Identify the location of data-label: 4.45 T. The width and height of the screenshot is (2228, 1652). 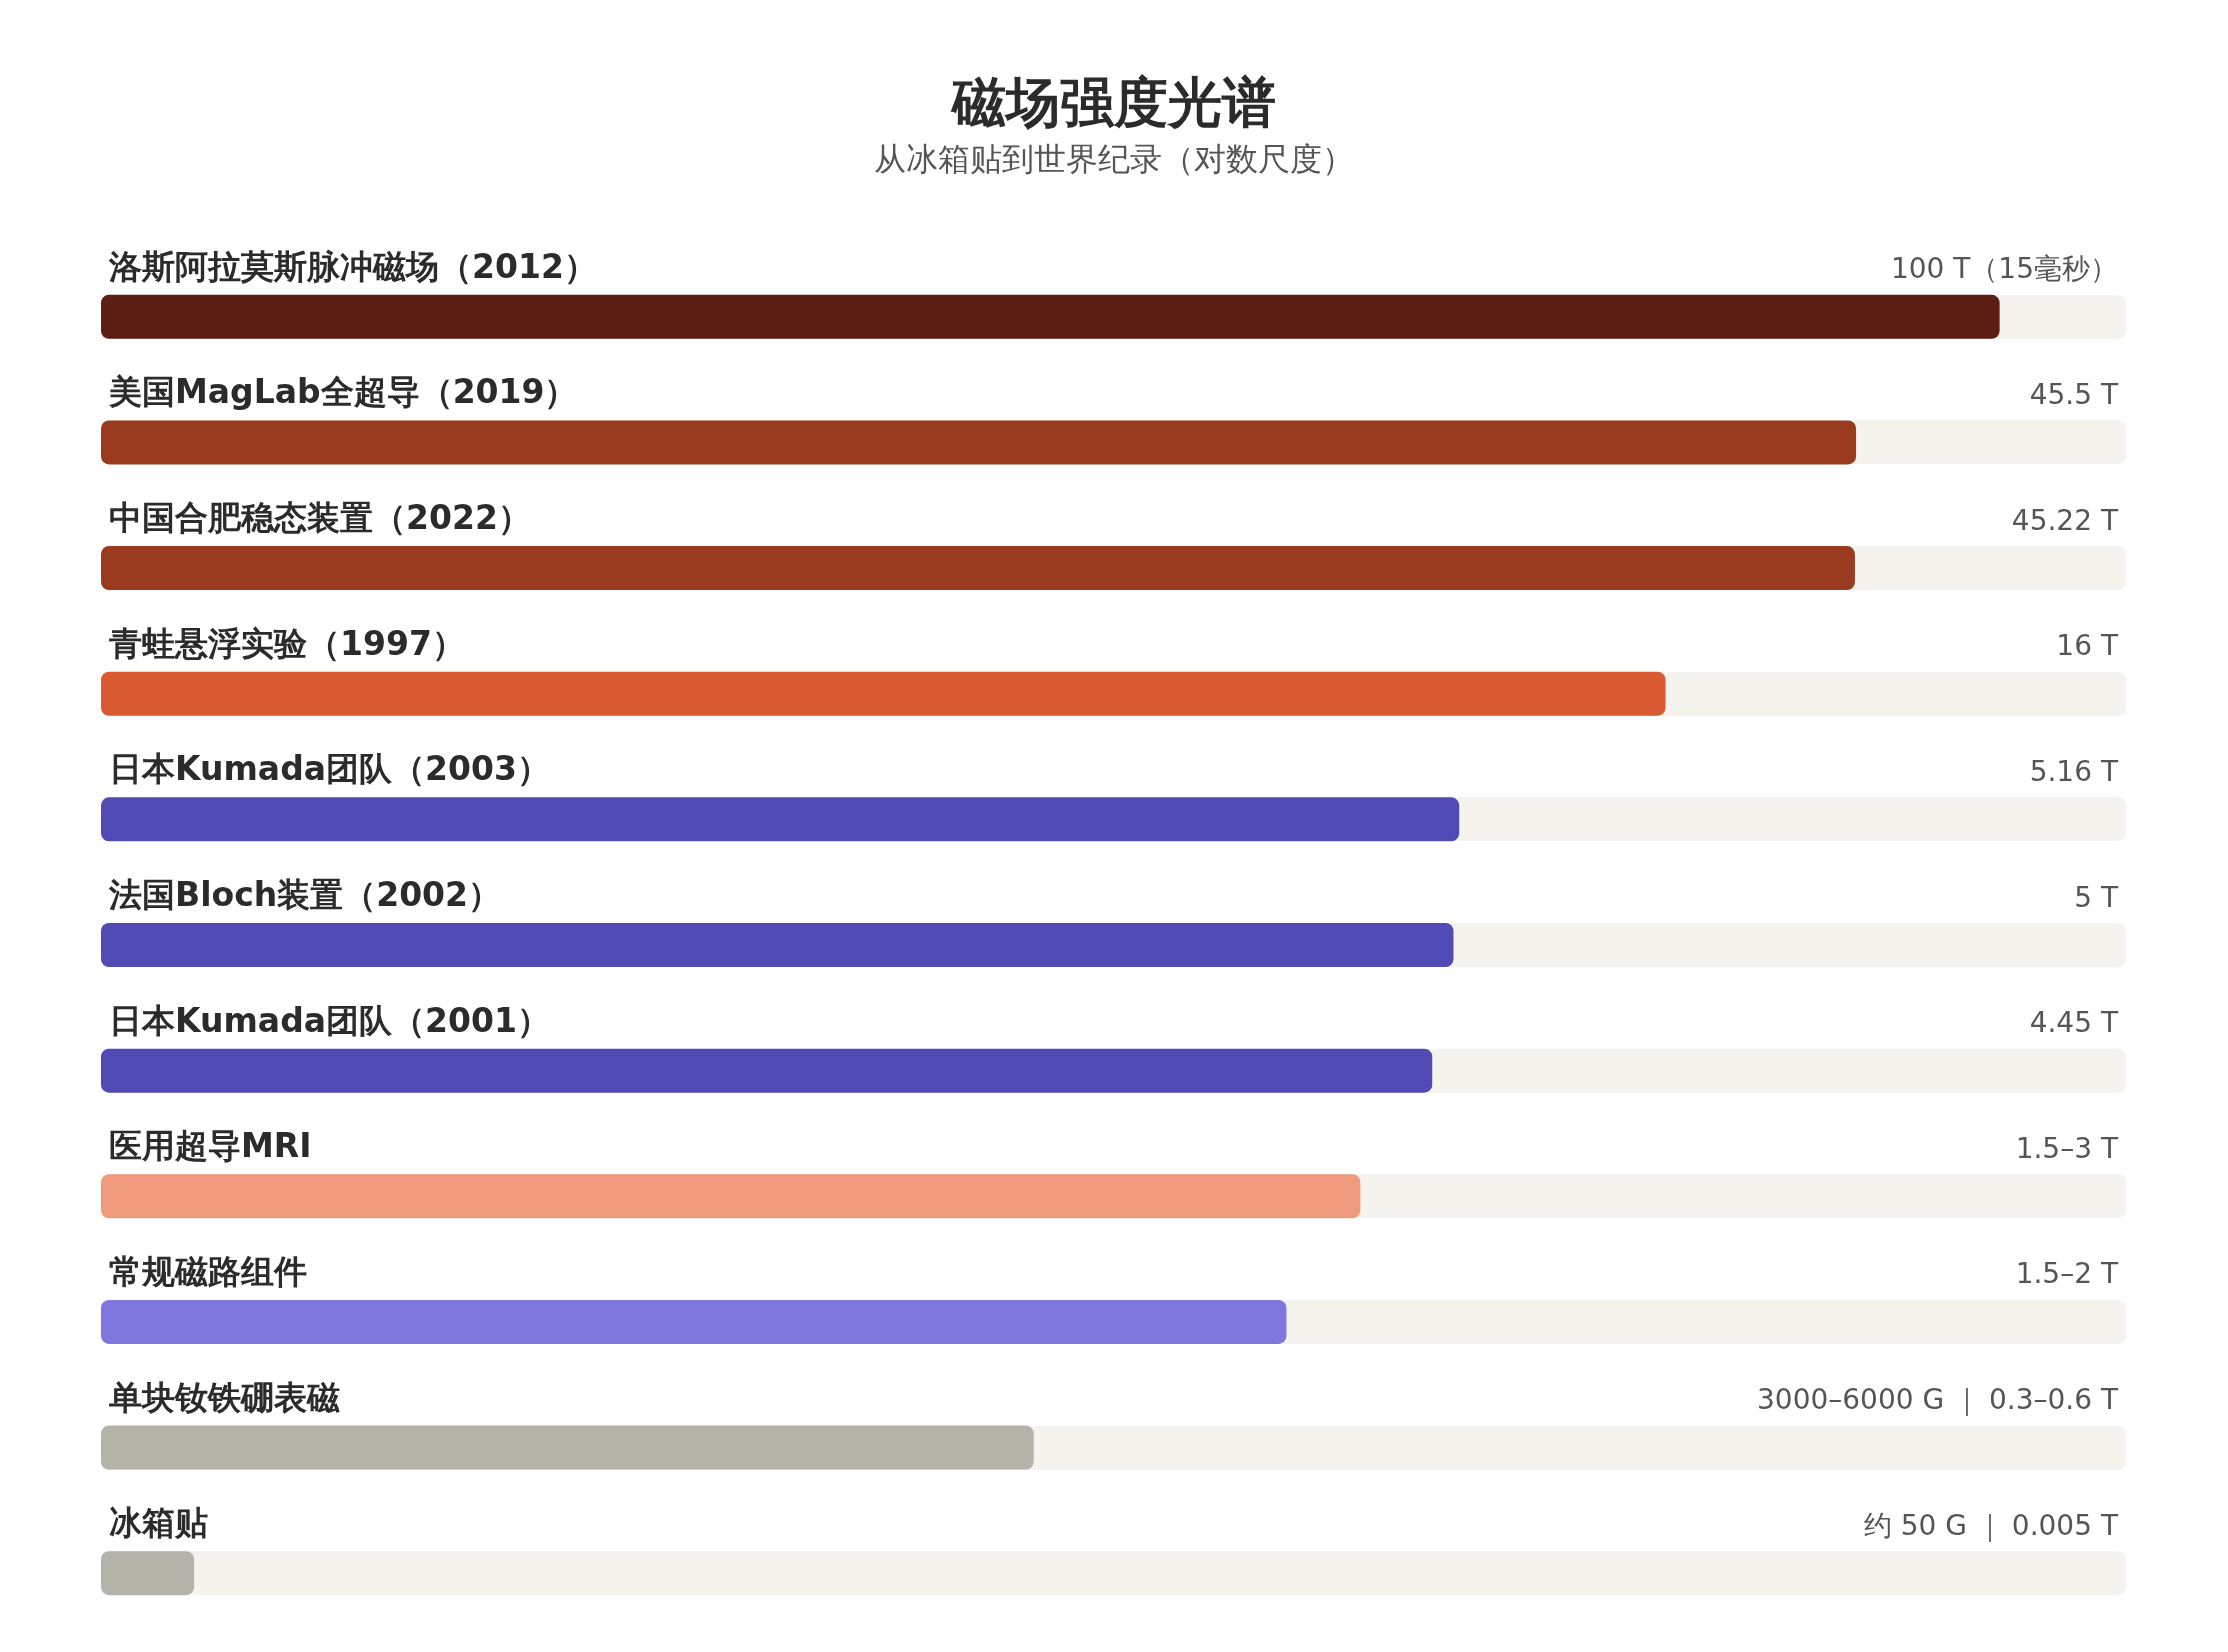
(2074, 1023).